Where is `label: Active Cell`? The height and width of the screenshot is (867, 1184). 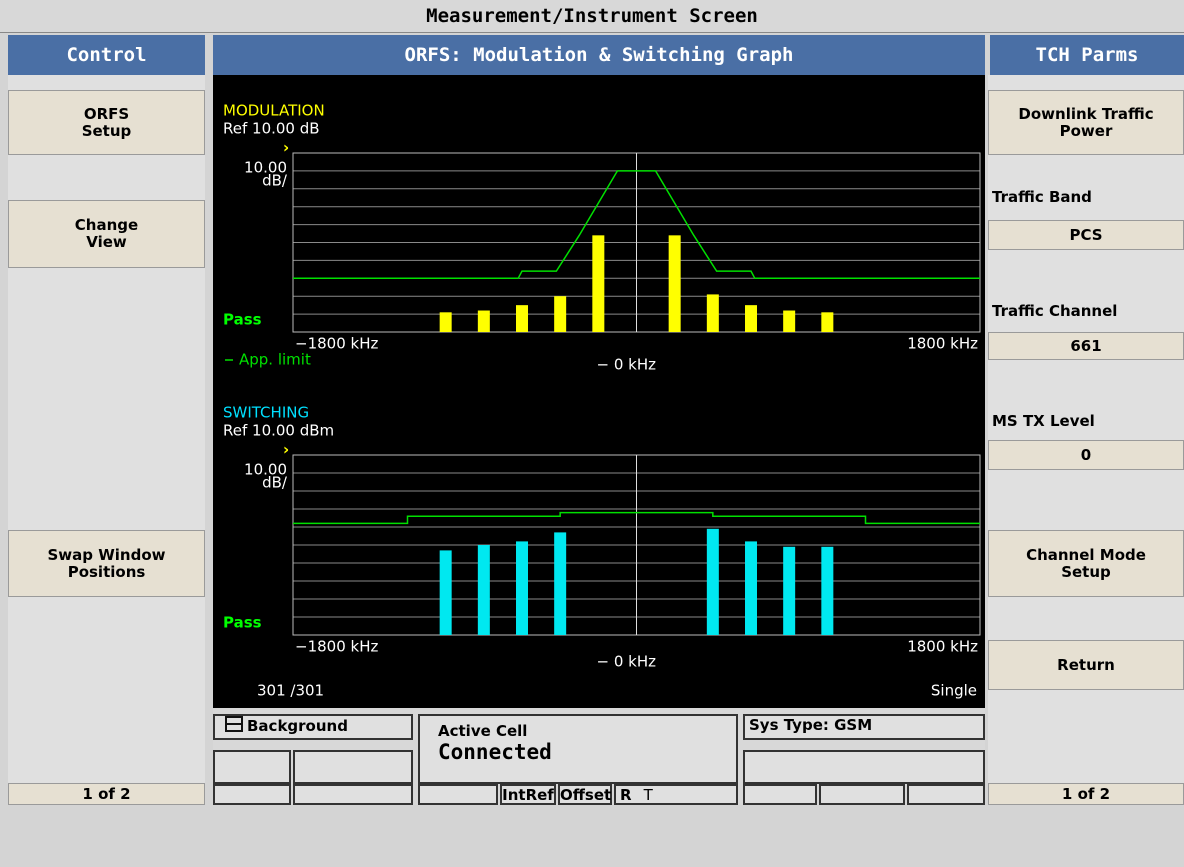 label: Active Cell is located at coordinates (483, 731).